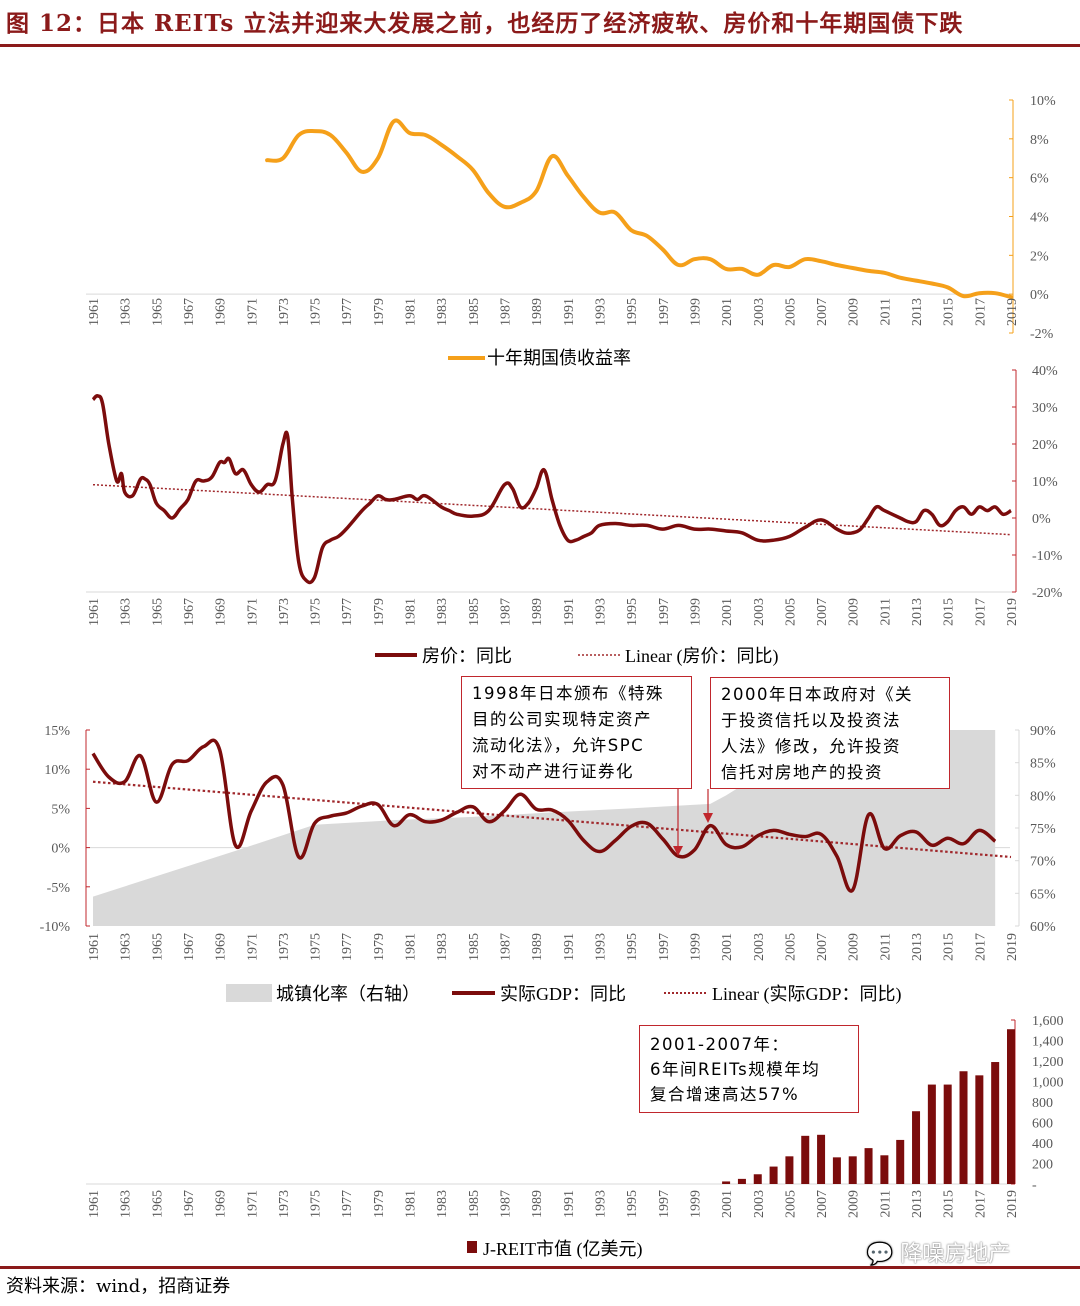  I want to click on legend-label-house-price: 房价：同比, so click(467, 656).